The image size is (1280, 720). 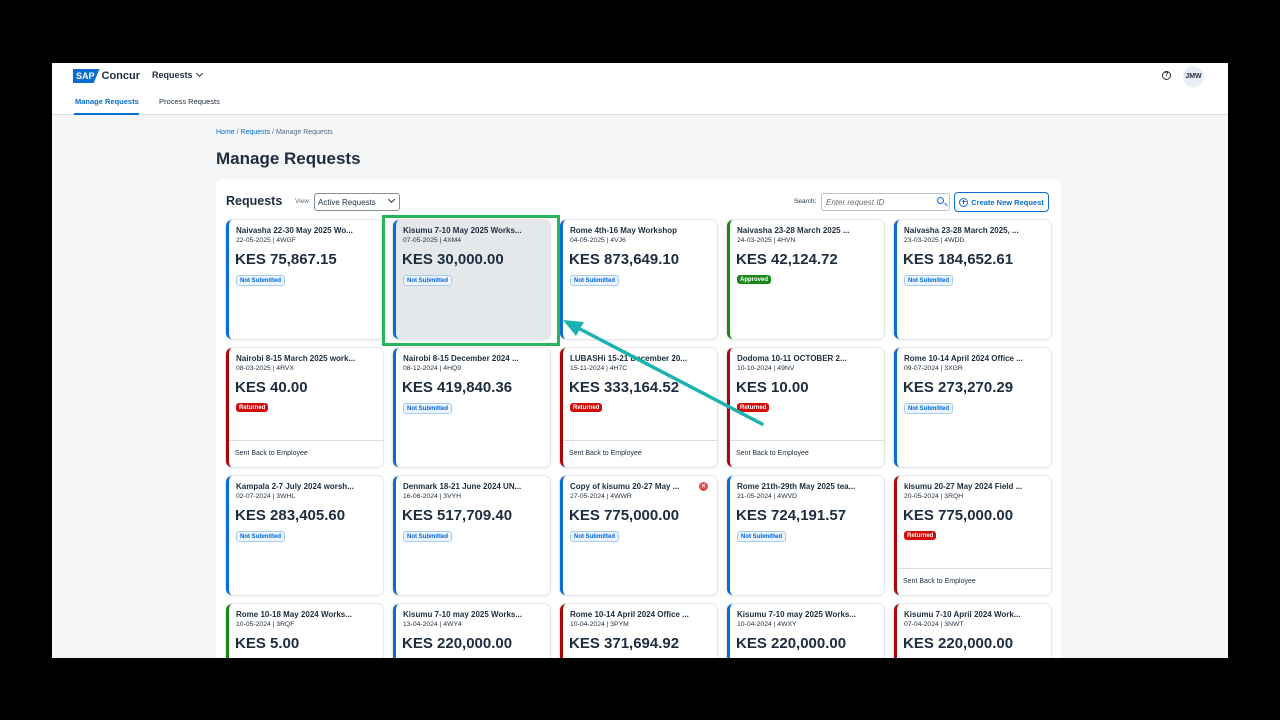 I want to click on help-icon: ?, so click(x=1166, y=75).